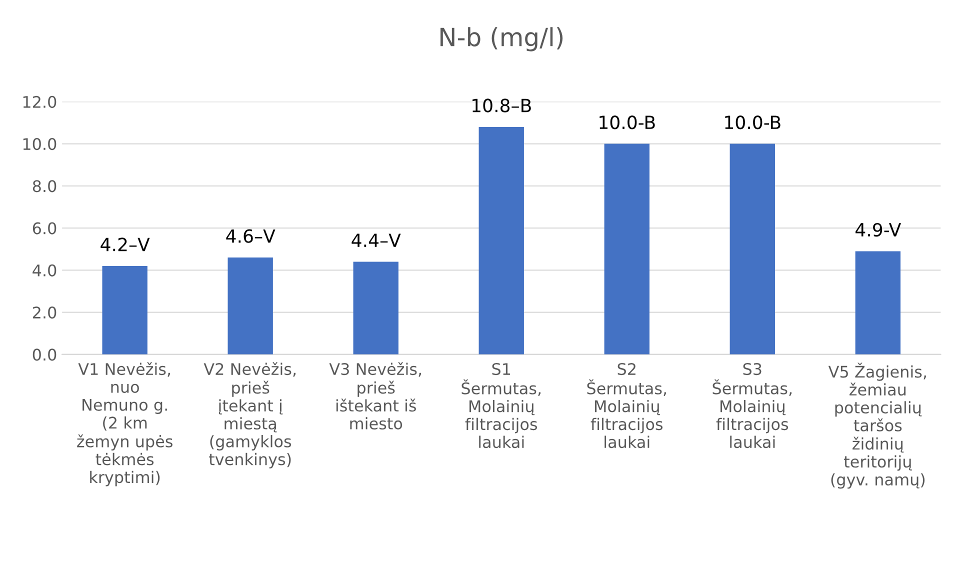 This screenshot has height=581, width=955. I want to click on data-label: 4.2–V, so click(125, 245).